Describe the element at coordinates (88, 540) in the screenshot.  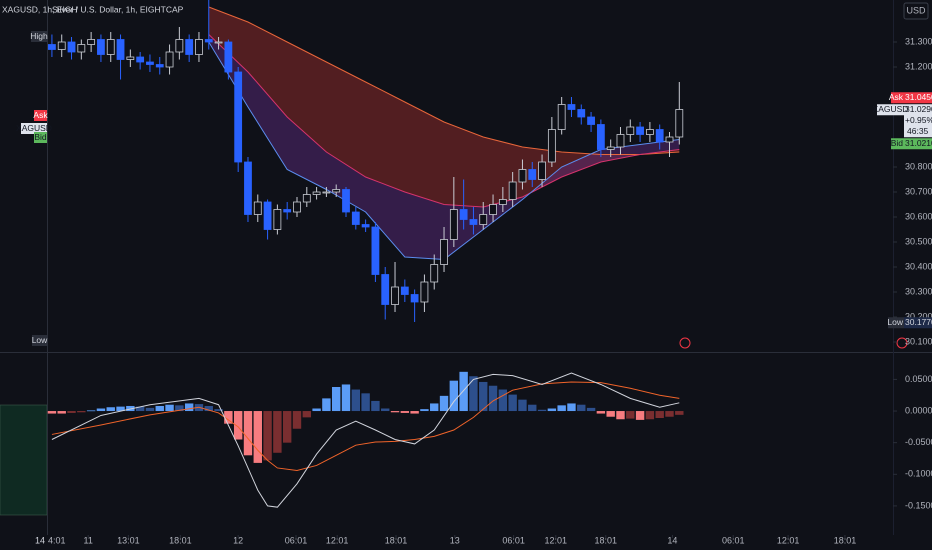
I see `x-tick-label: 11` at that location.